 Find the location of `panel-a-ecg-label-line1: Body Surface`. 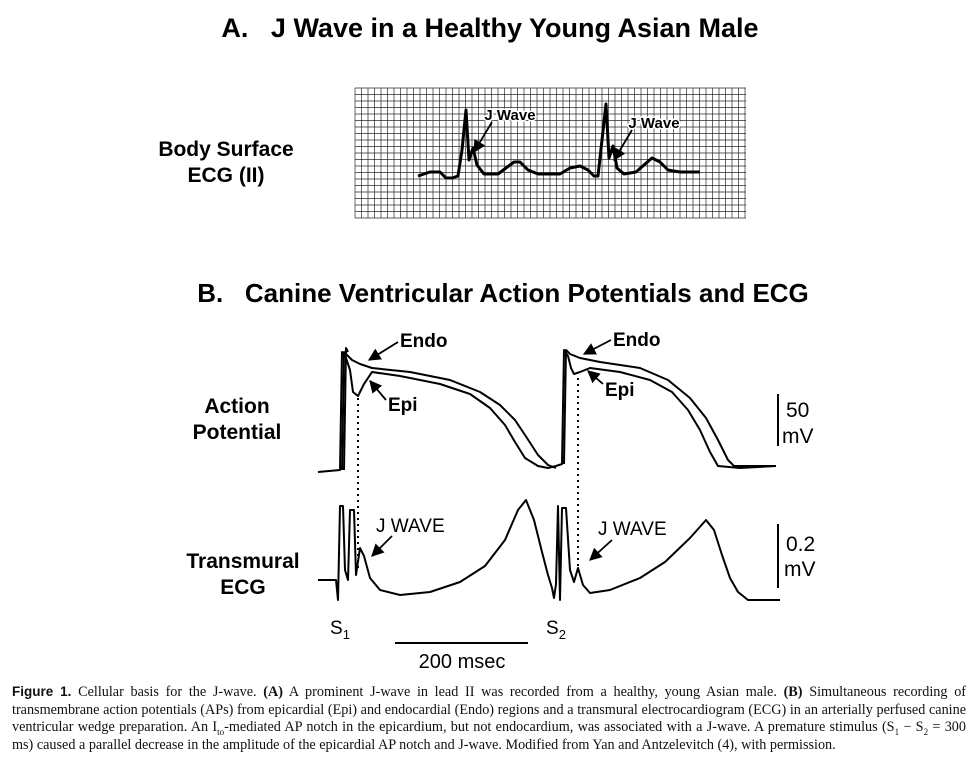

panel-a-ecg-label-line1: Body Surface is located at coordinates (225, 149).